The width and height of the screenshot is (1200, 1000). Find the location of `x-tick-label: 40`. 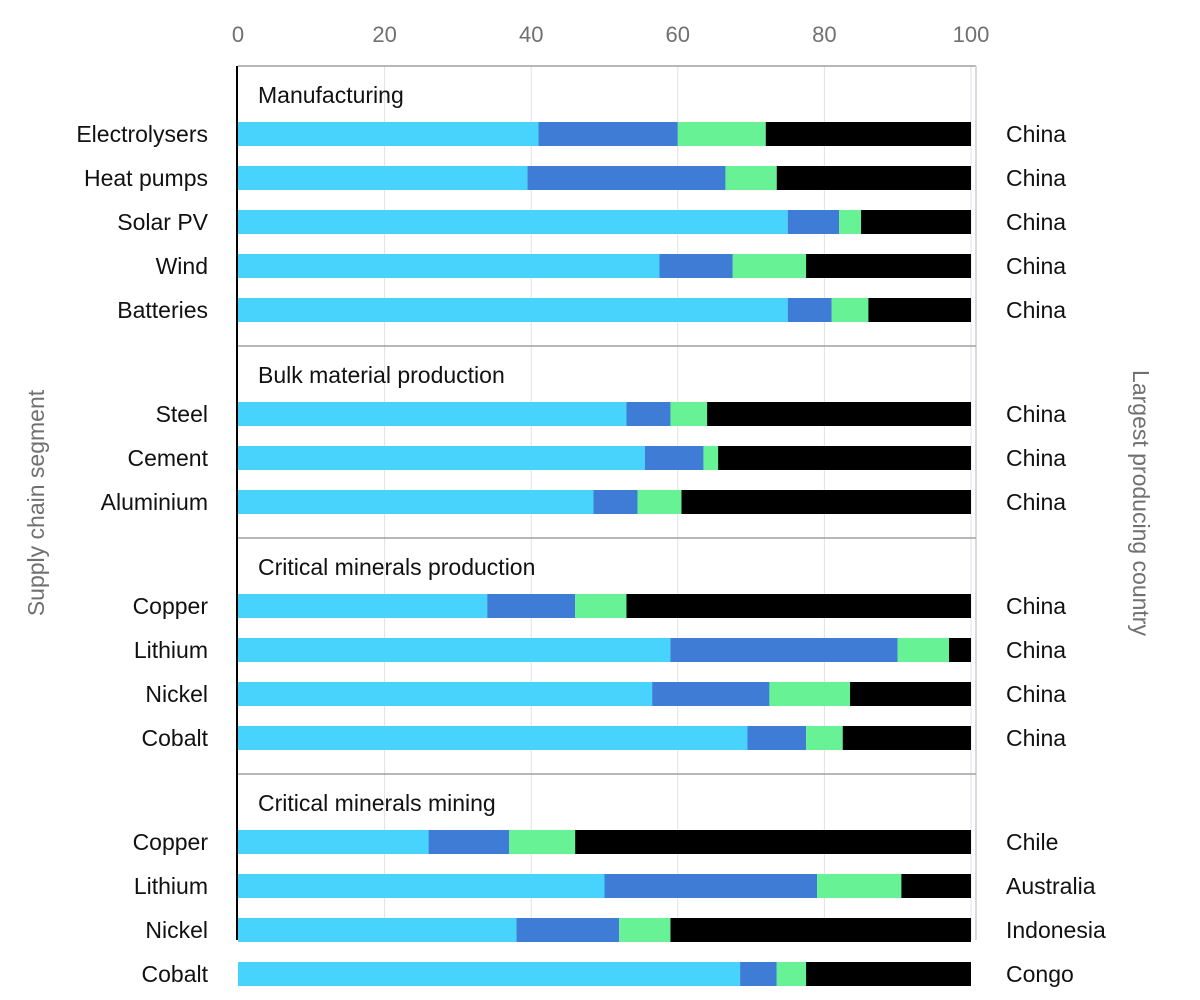

x-tick-label: 40 is located at coordinates (531, 34).